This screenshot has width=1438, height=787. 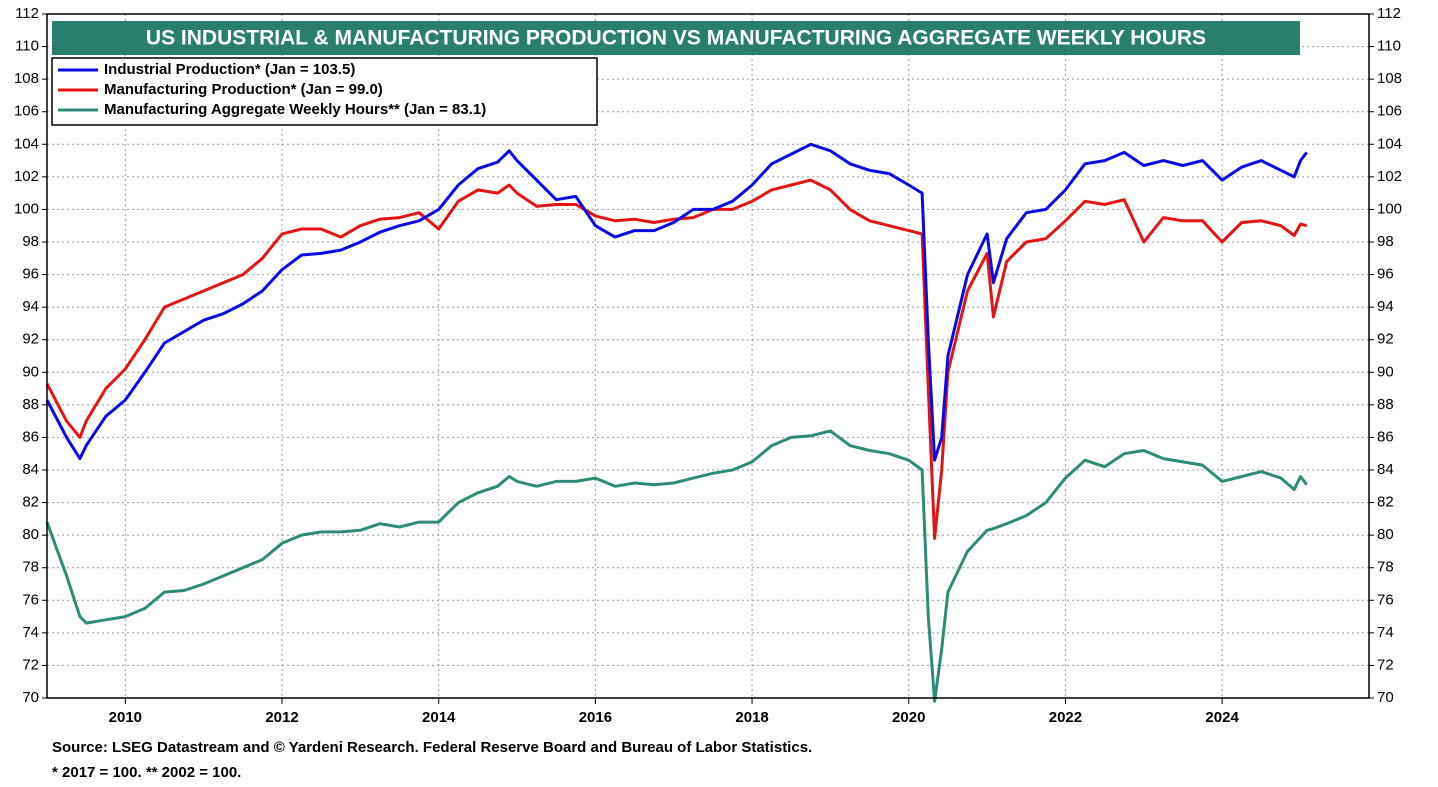 I want to click on y2-tick-label: 74, so click(x=1385, y=632).